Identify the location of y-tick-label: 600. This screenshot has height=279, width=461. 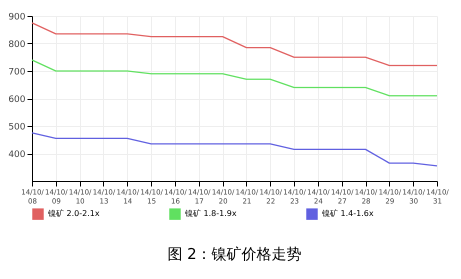
(17, 100).